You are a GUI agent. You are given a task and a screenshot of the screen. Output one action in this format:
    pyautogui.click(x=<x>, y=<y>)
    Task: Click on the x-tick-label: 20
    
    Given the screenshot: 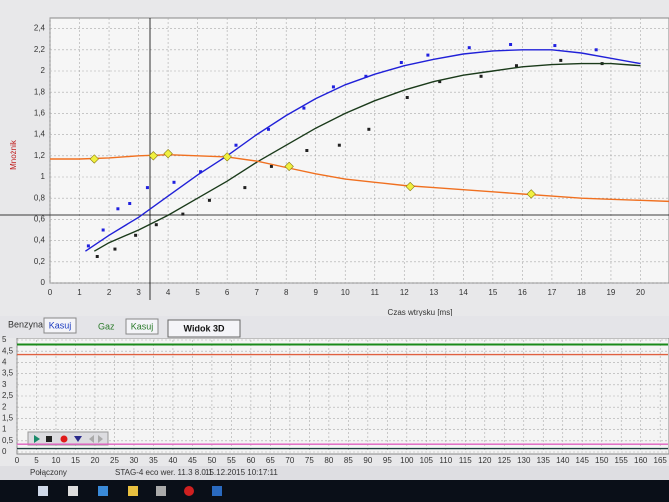 What is the action you would take?
    pyautogui.click(x=95, y=460)
    